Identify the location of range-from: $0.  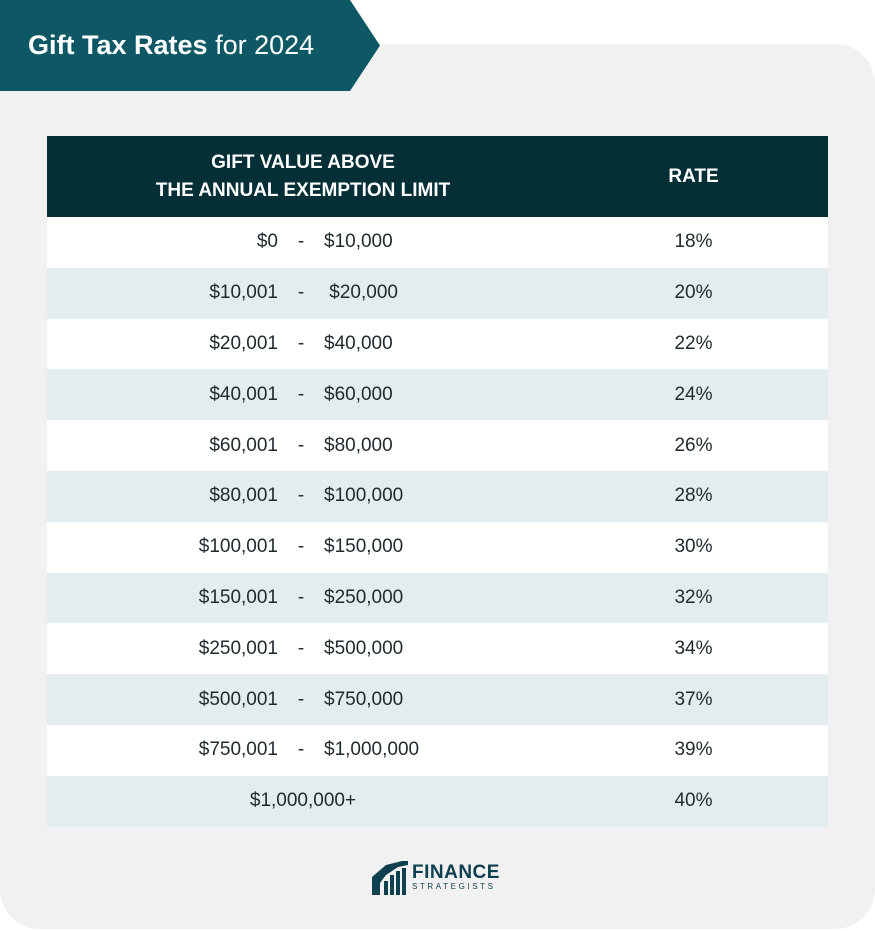
(267, 242).